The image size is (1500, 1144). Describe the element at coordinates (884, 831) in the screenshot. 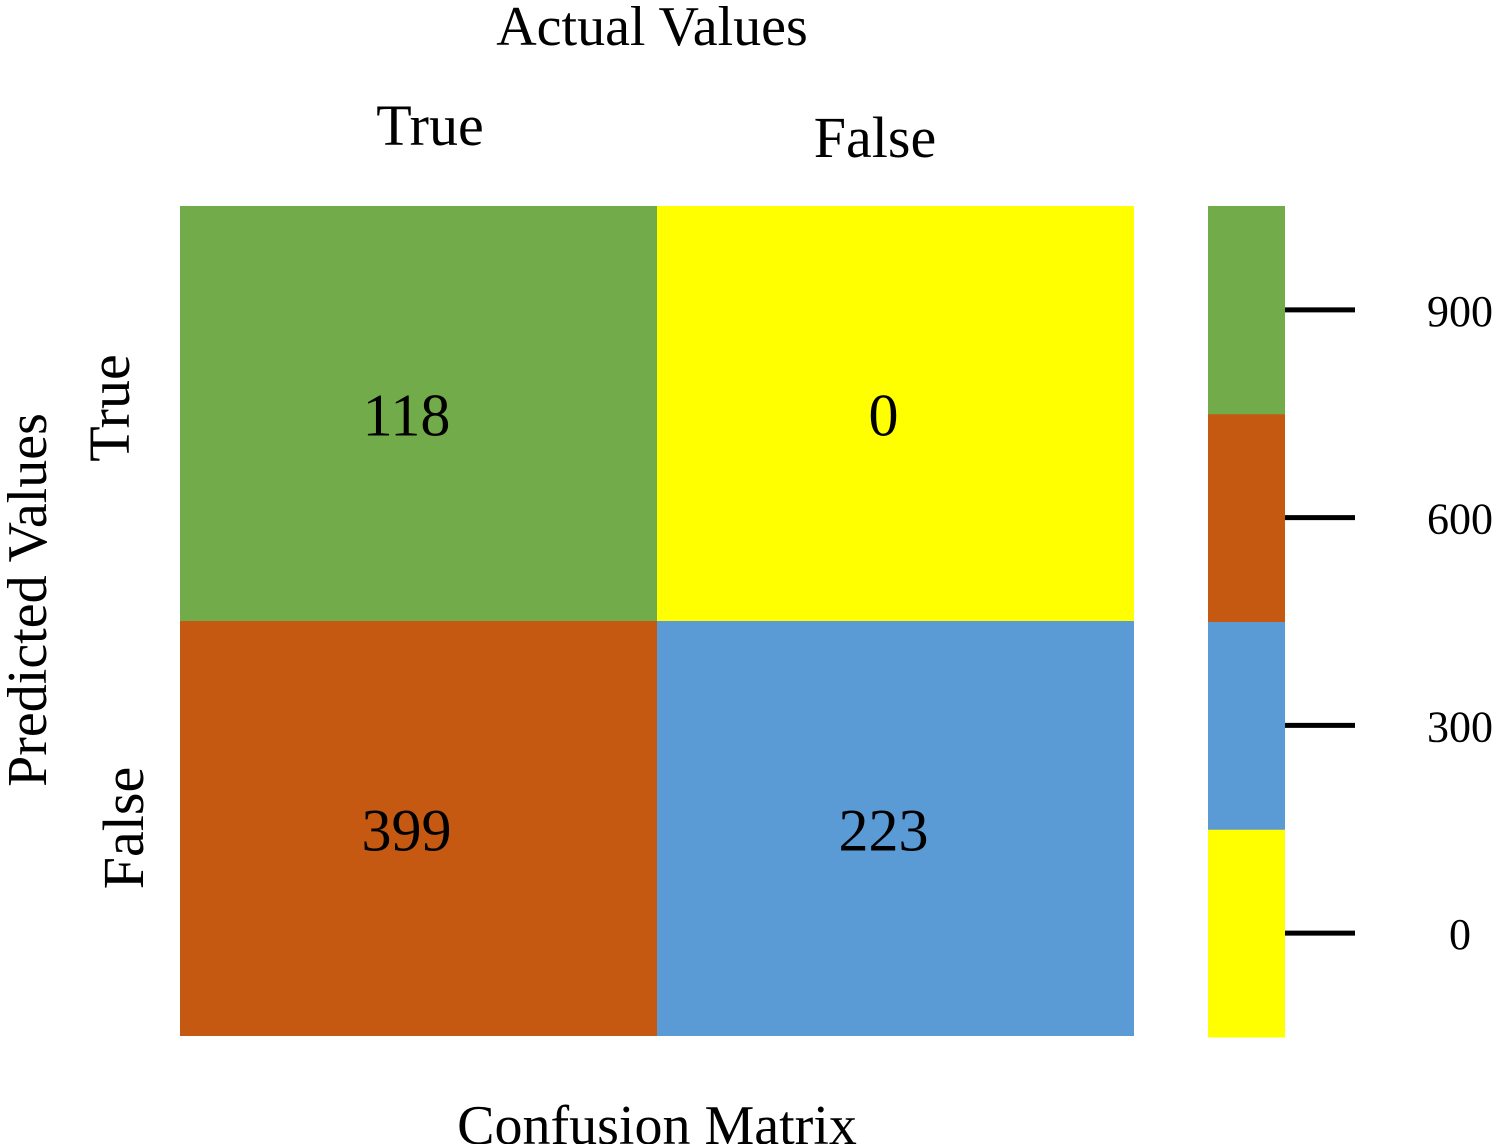

I see `matrix-cell-value-r1-c1: 223` at that location.